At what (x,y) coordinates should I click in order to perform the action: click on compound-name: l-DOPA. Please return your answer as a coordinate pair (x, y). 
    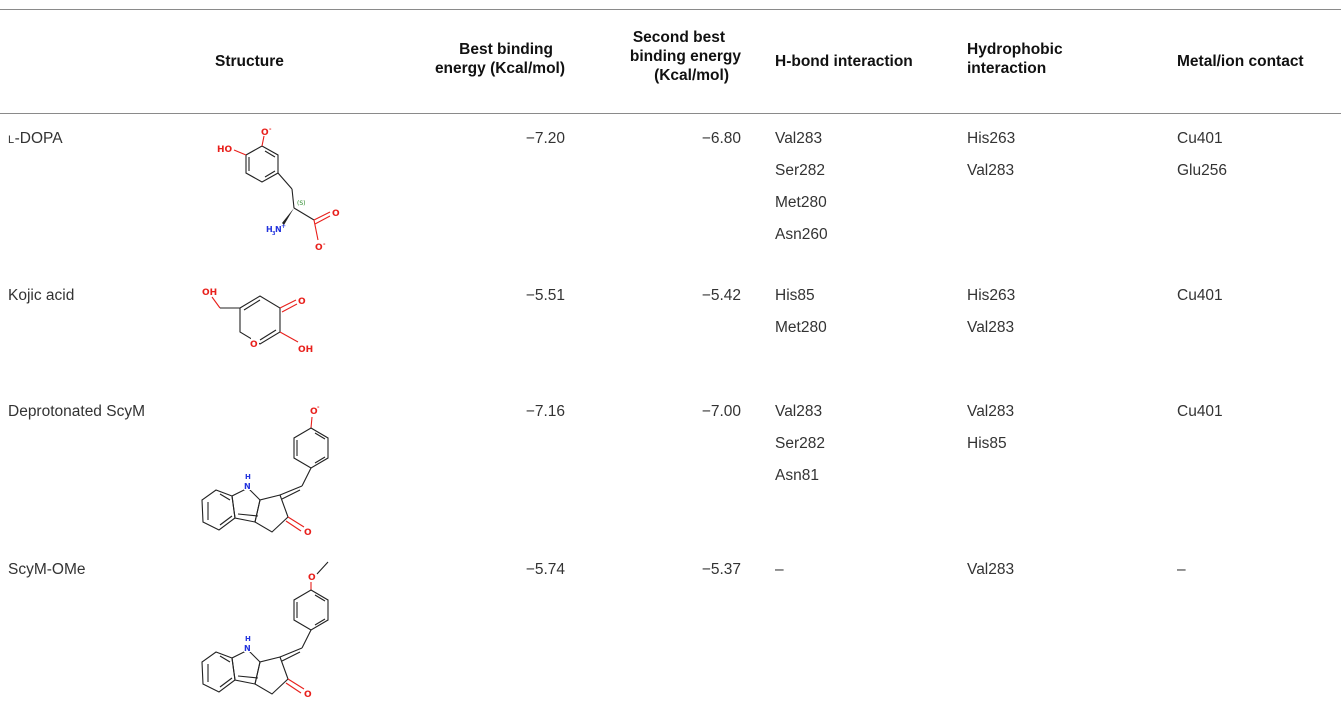
    Looking at the image, I should click on (35, 139).